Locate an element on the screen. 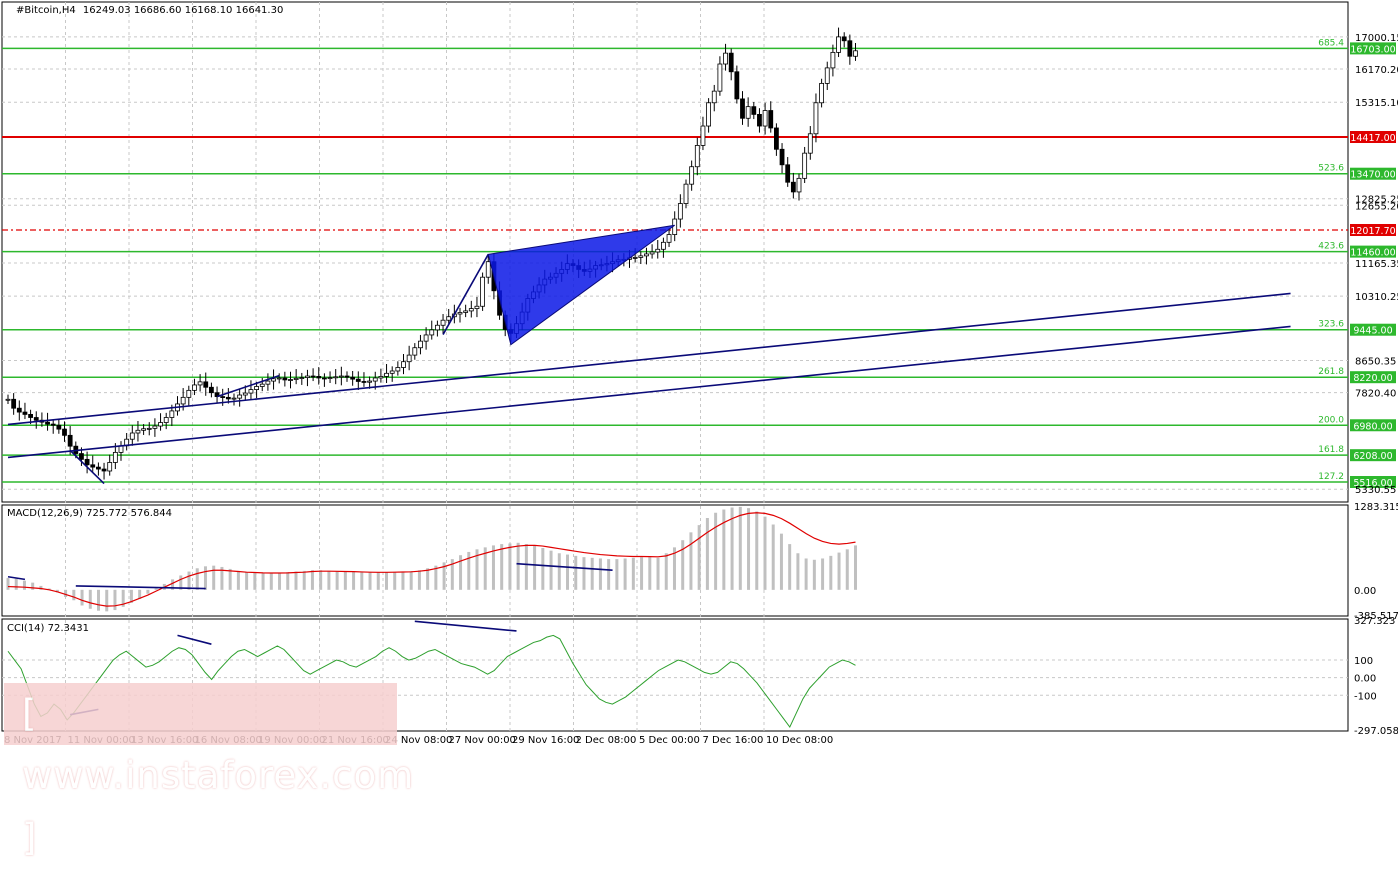  fib-label: 261.8 is located at coordinates (1331, 372).